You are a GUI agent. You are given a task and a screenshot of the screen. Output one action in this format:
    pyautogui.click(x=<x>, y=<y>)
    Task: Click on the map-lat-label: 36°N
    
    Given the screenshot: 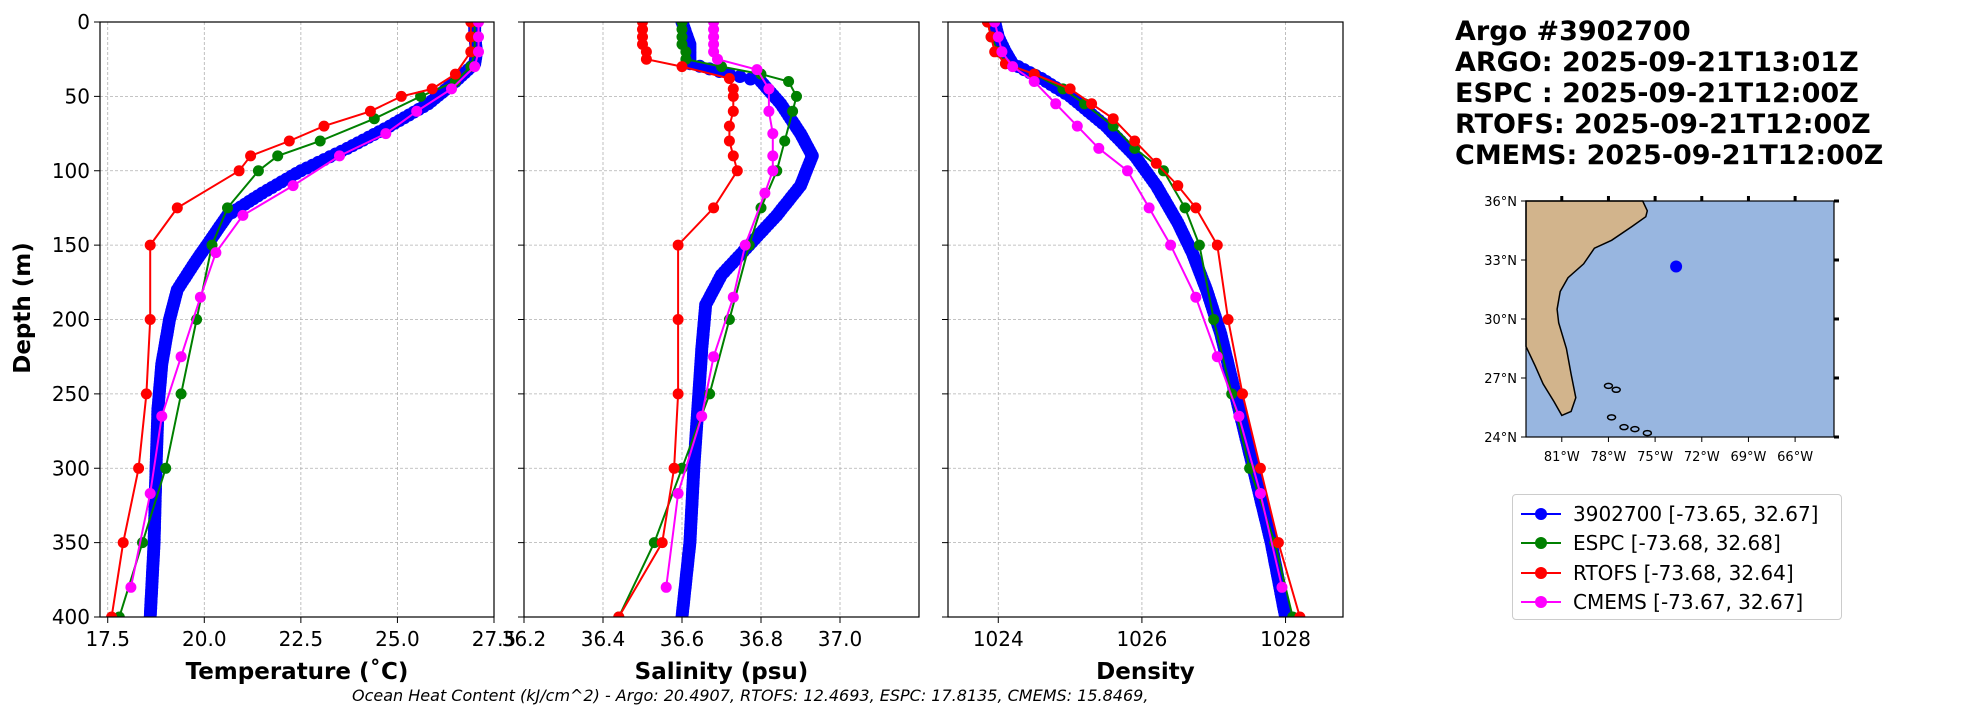 What is the action you would take?
    pyautogui.click(x=1500, y=202)
    